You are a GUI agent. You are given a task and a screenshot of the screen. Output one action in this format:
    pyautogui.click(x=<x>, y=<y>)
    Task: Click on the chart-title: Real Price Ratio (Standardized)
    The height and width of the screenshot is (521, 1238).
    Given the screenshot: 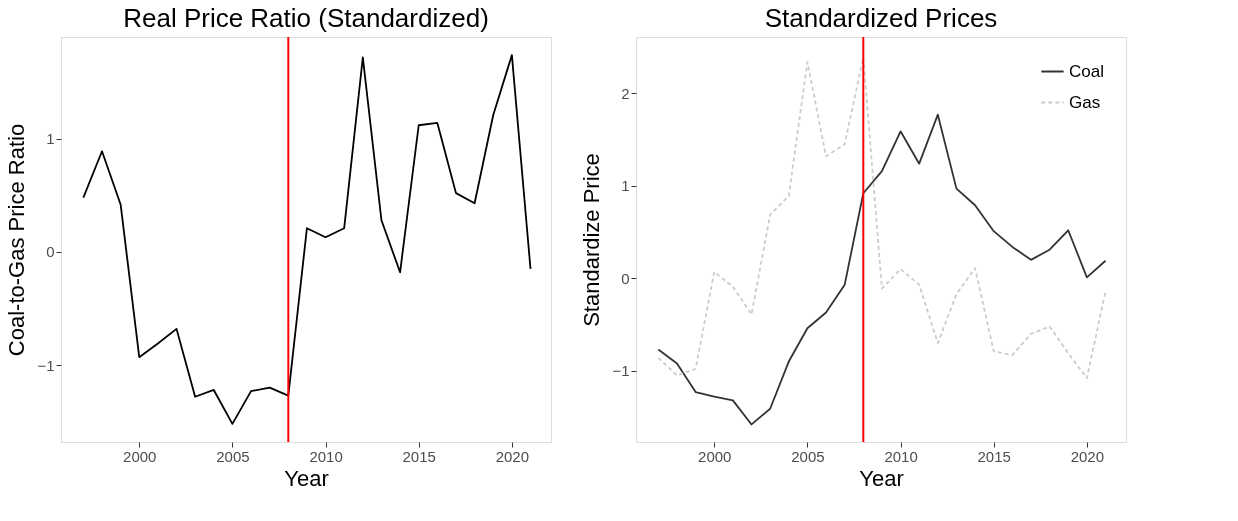 What is the action you would take?
    pyautogui.click(x=306, y=18)
    